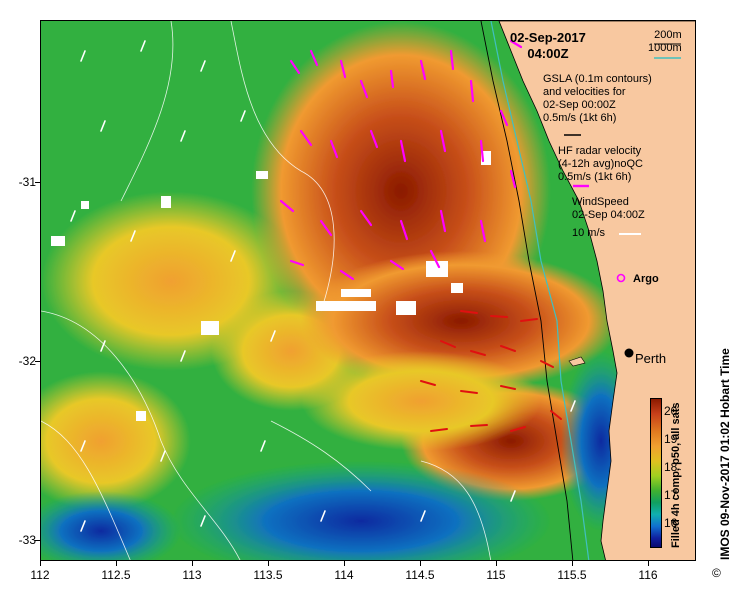 Image resolution: width=739 pixels, height=592 pixels. What do you see at coordinates (268, 575) in the screenshot?
I see `x-tick-label-113-5: 113.5` at bounding box center [268, 575].